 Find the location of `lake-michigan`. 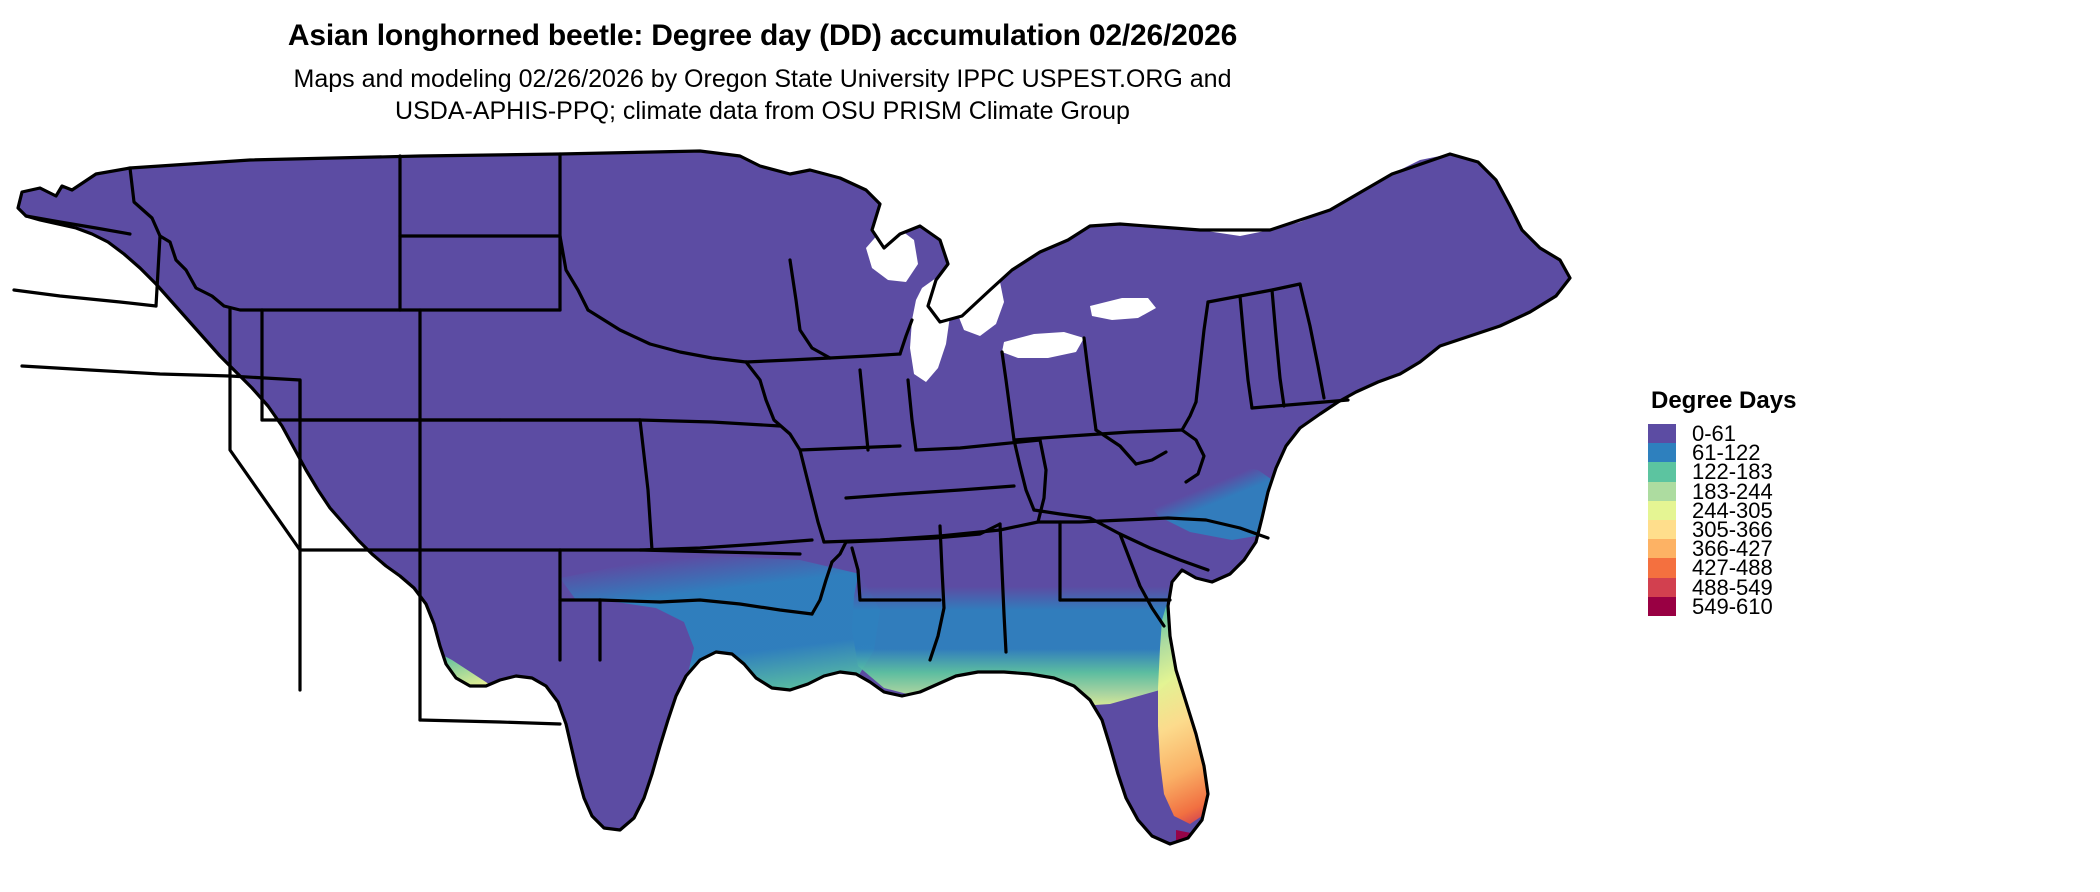

lake-michigan is located at coordinates (930, 330).